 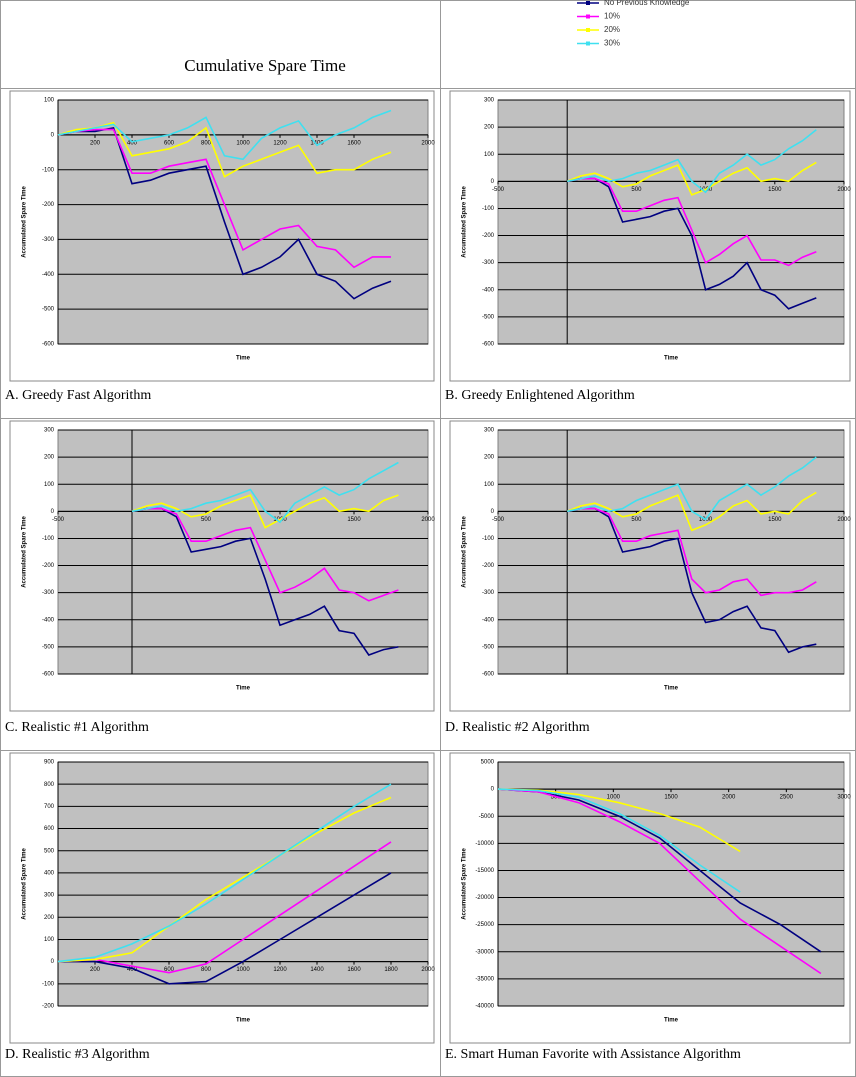 I want to click on x-tick-label: 200, so click(x=95, y=143).